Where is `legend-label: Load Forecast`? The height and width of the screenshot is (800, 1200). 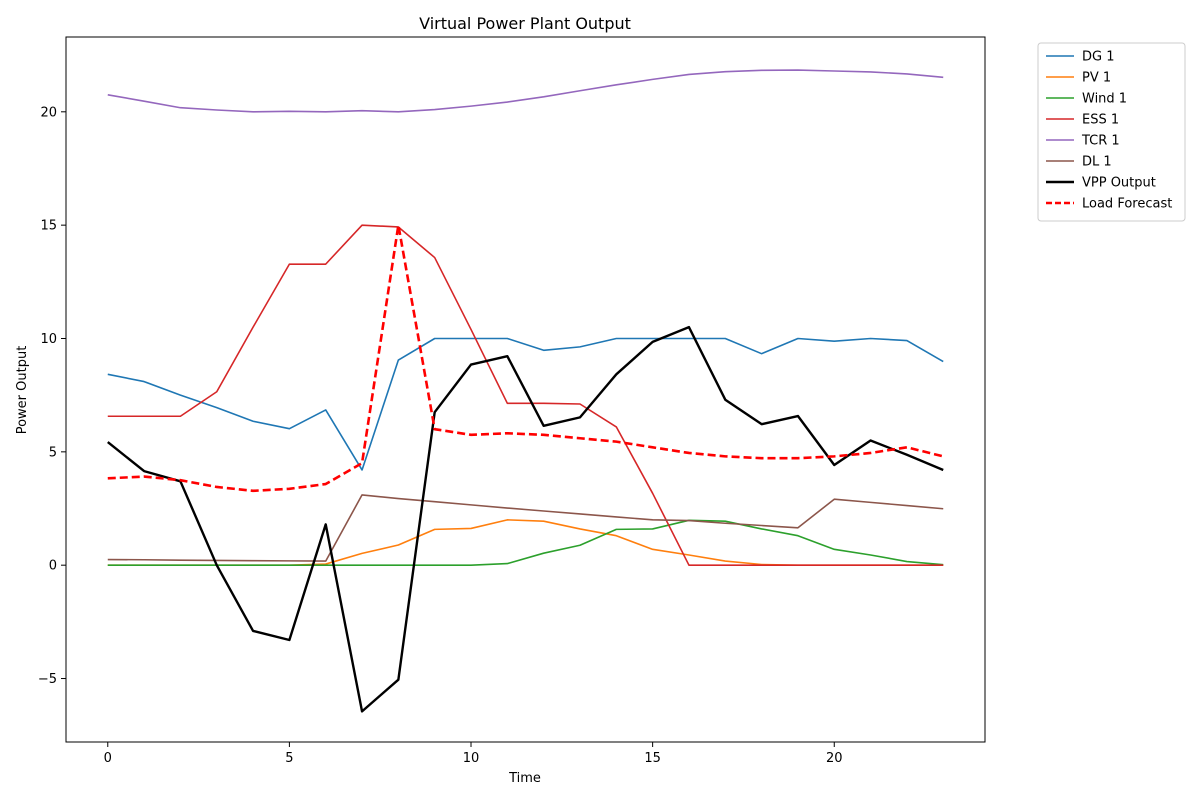 legend-label: Load Forecast is located at coordinates (1127, 204).